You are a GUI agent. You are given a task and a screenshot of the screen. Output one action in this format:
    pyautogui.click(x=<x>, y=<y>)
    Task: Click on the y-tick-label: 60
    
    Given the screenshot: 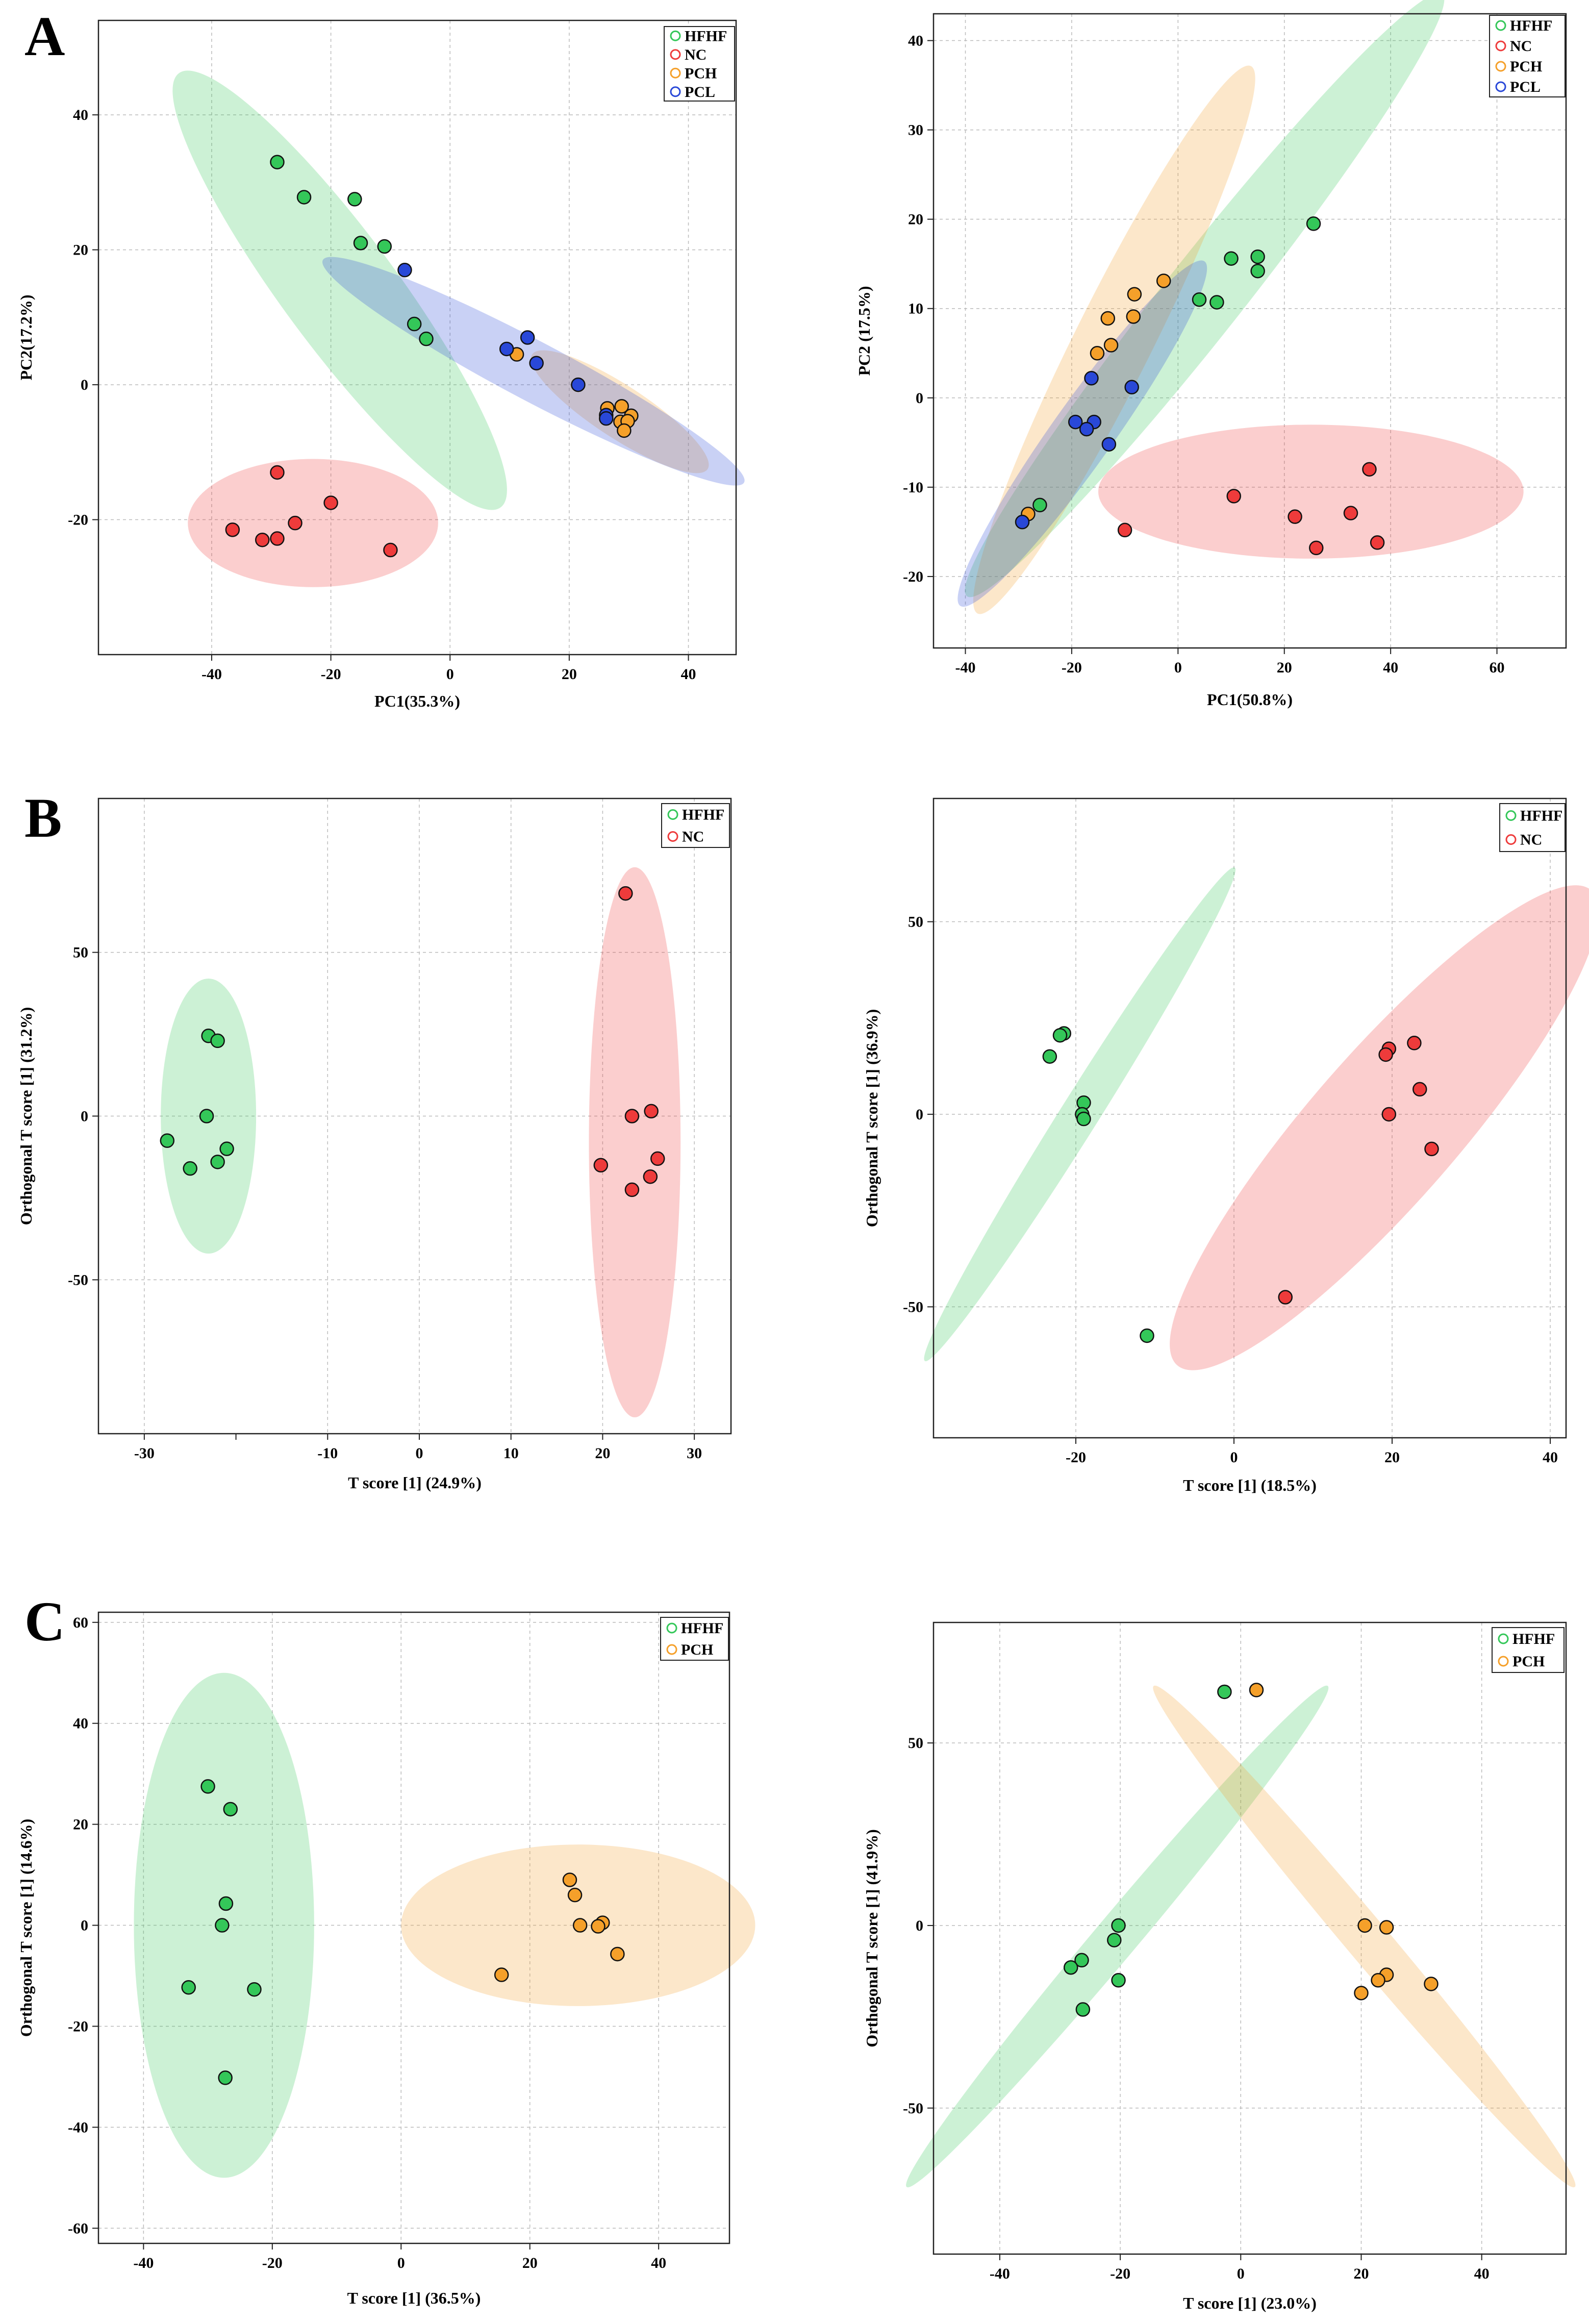 What is the action you would take?
    pyautogui.click(x=80, y=1622)
    